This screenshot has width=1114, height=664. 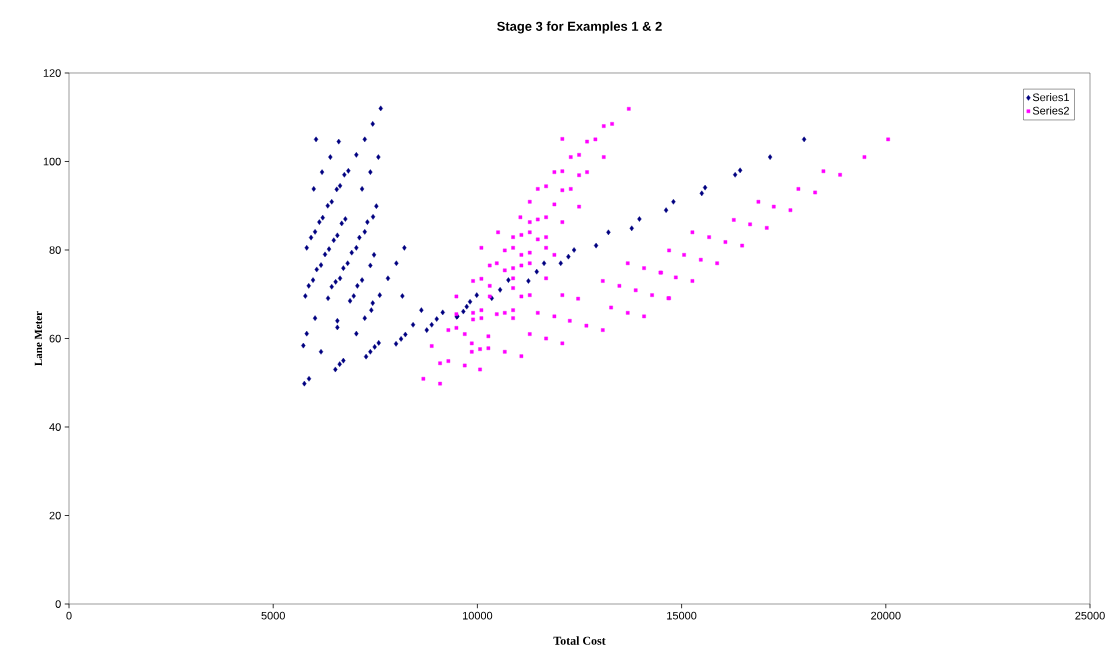 I want to click on x-tick-label: 20000, so click(x=886, y=615).